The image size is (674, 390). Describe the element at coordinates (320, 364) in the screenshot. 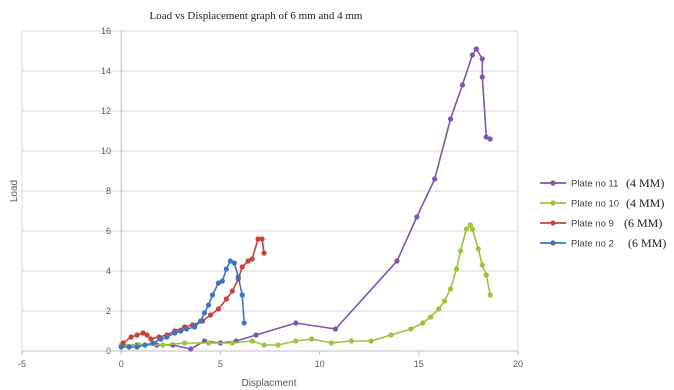

I see `x-tick-label: 10` at that location.